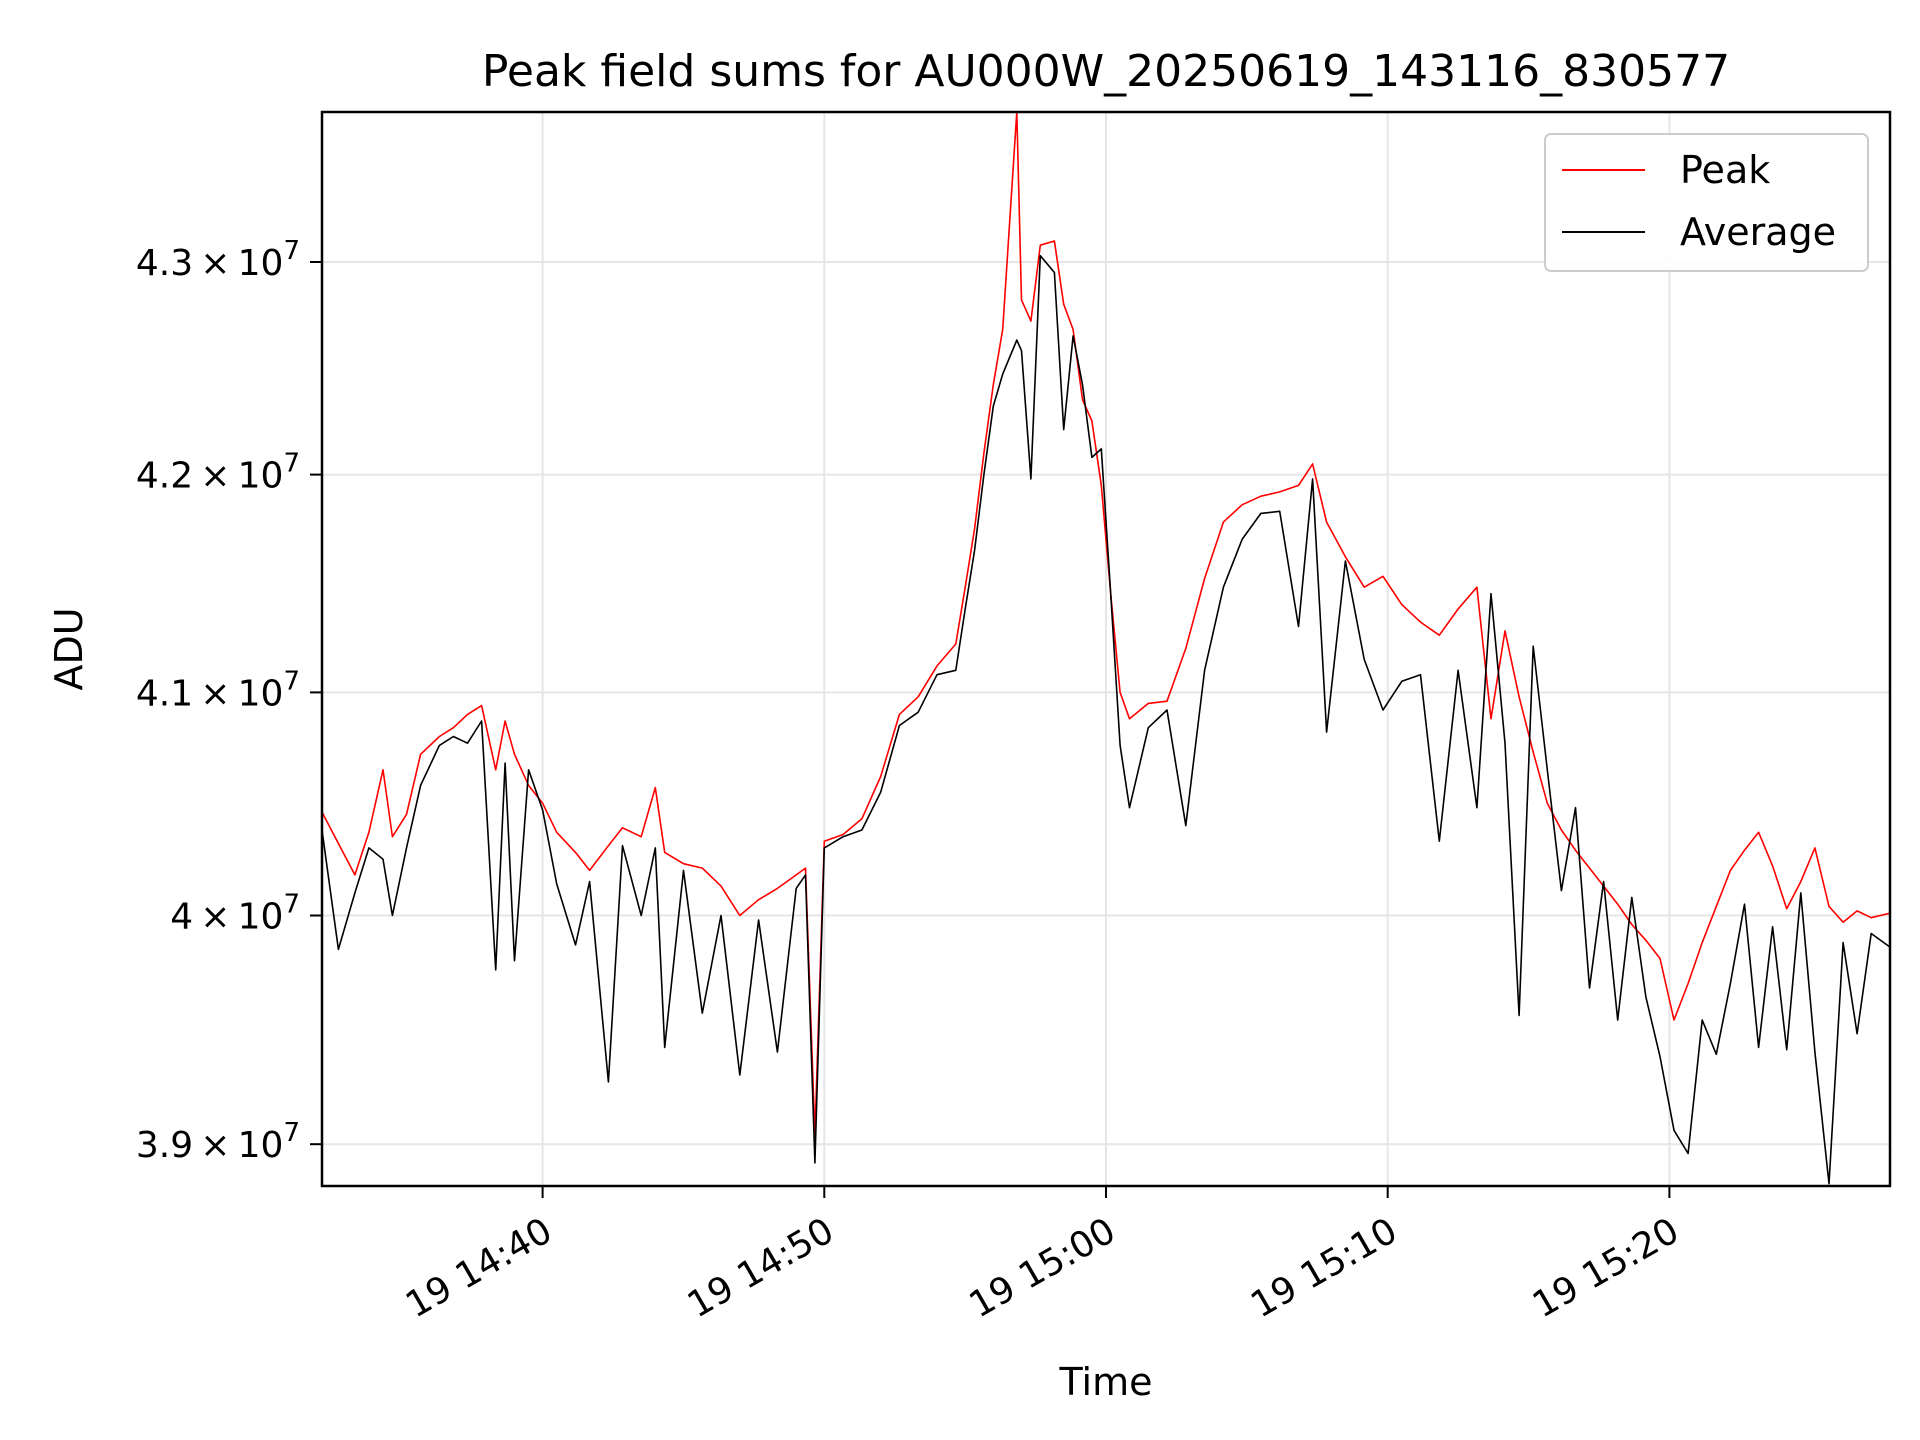 The image size is (1920, 1440). I want to click on y-tick-label-4-3: 4.3 × 107, so click(218, 260).